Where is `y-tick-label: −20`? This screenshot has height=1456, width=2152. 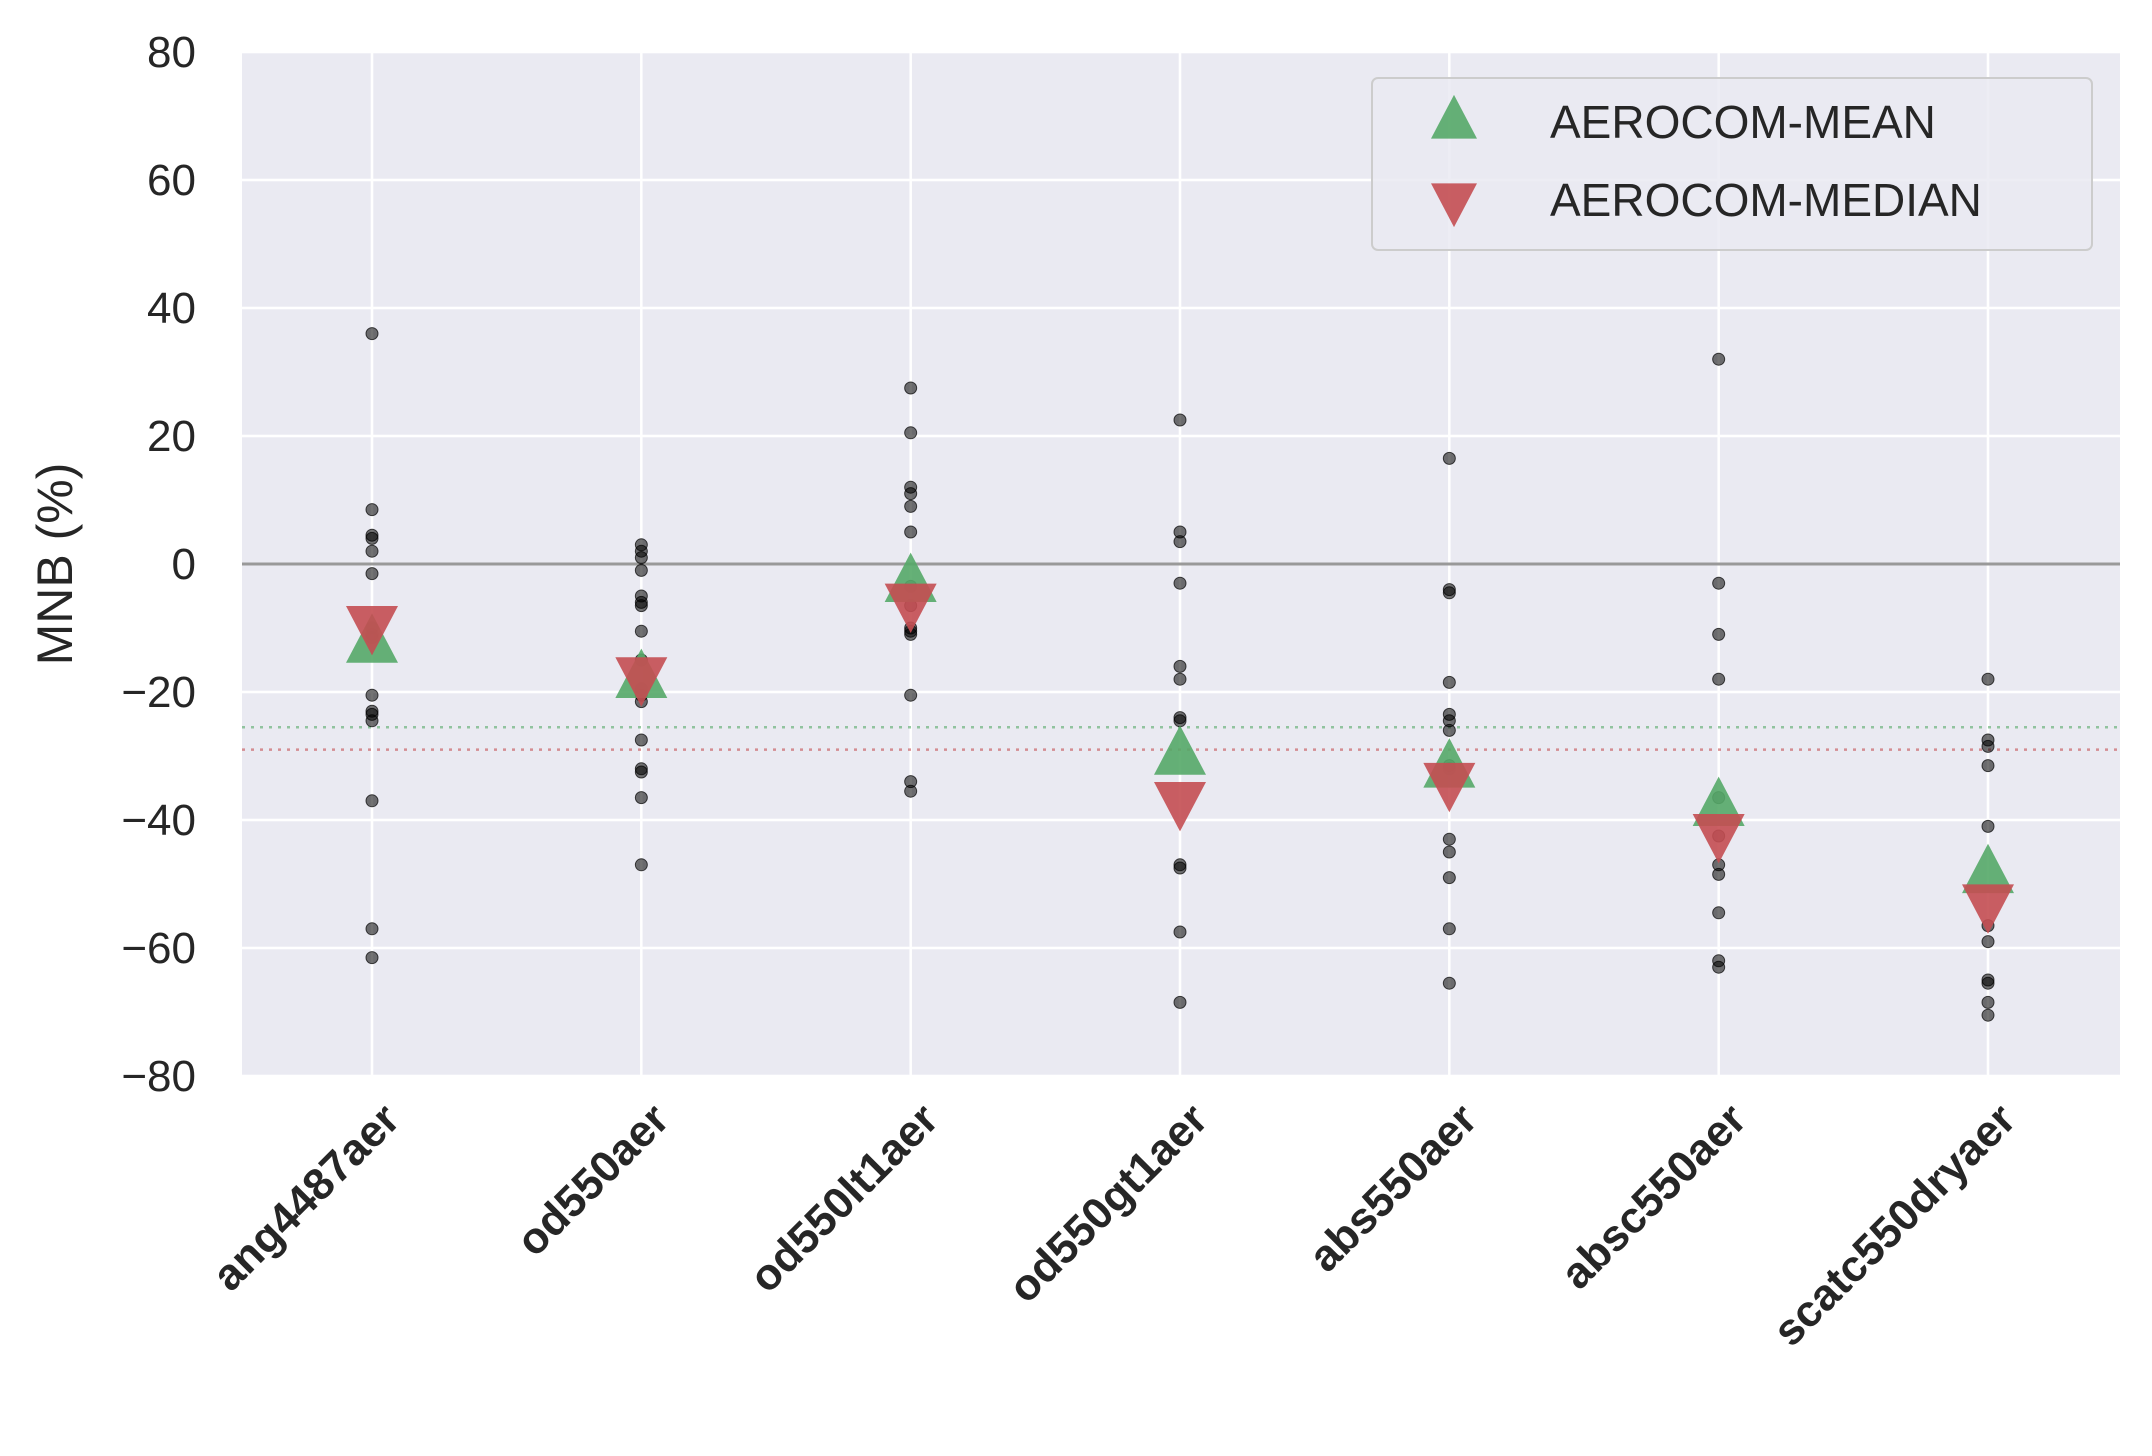 y-tick-label: −20 is located at coordinates (158, 692).